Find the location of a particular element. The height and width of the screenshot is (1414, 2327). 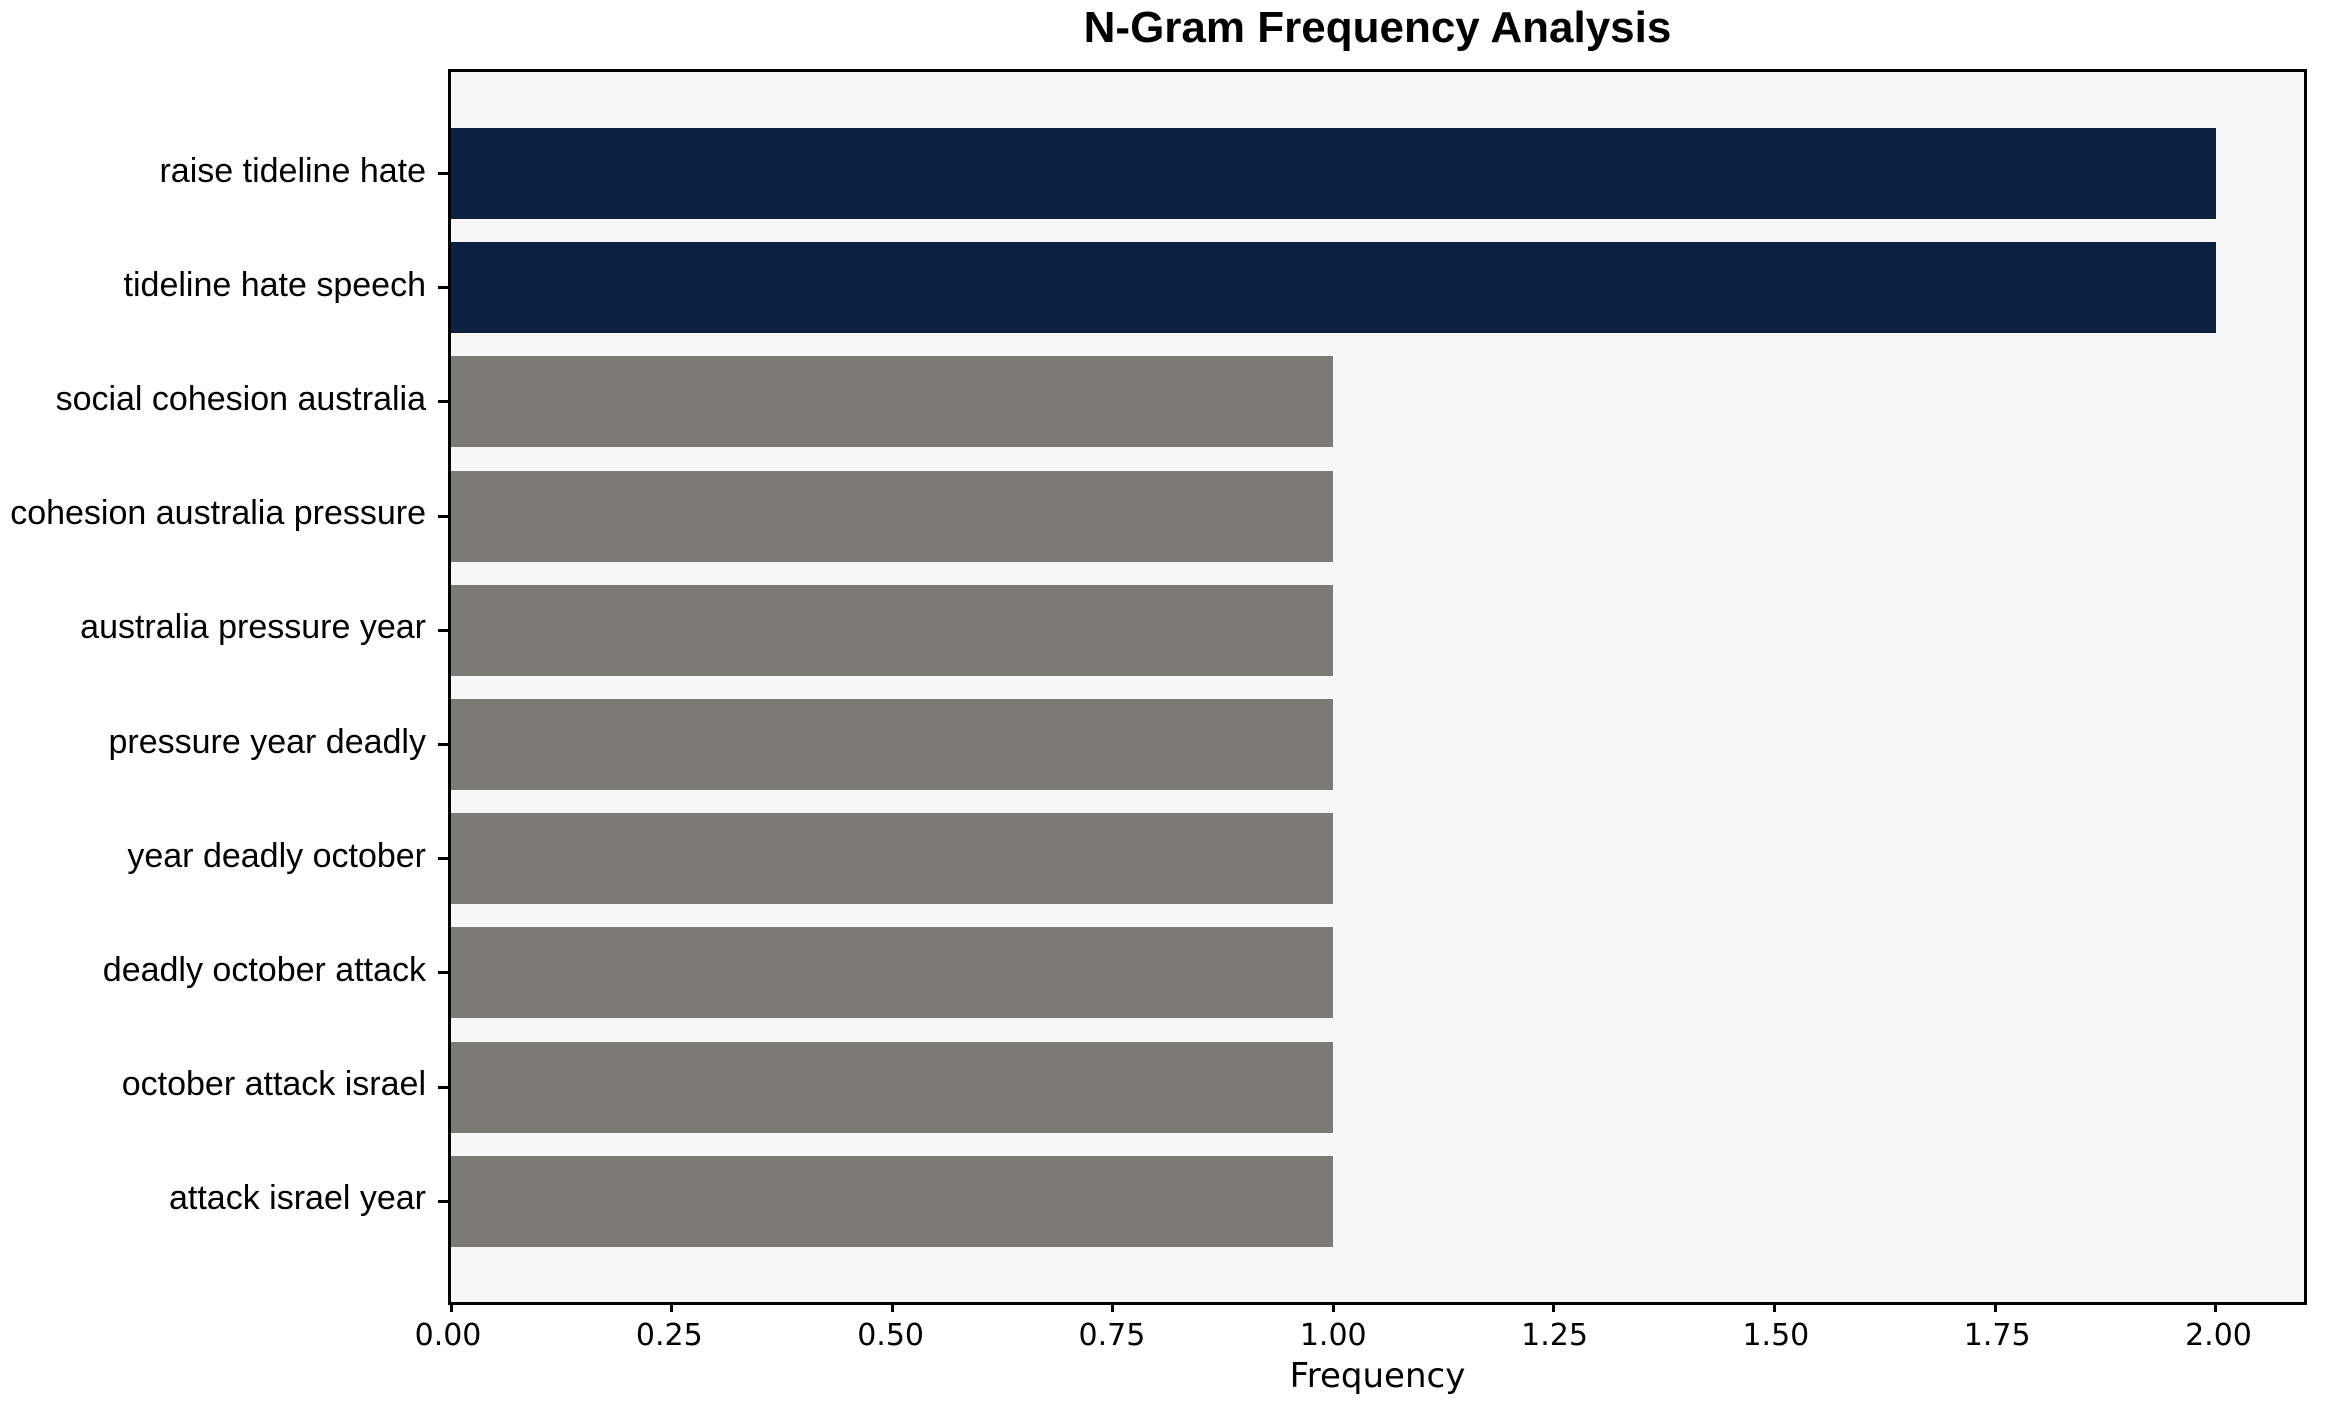

x-tick-label: 2.00 is located at coordinates (2218, 1335).